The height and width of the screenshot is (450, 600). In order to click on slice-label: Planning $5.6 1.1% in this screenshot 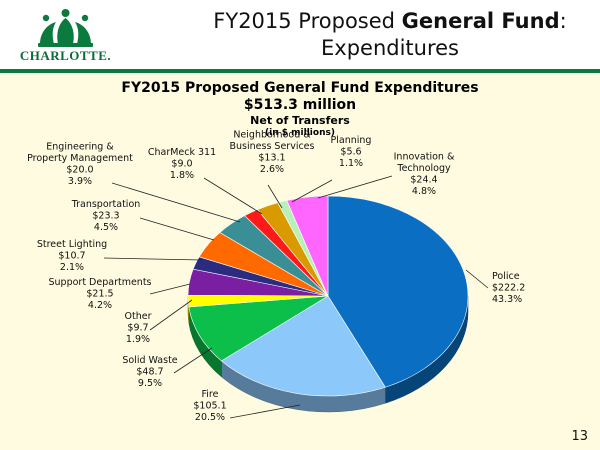, I will do `click(351, 152)`.